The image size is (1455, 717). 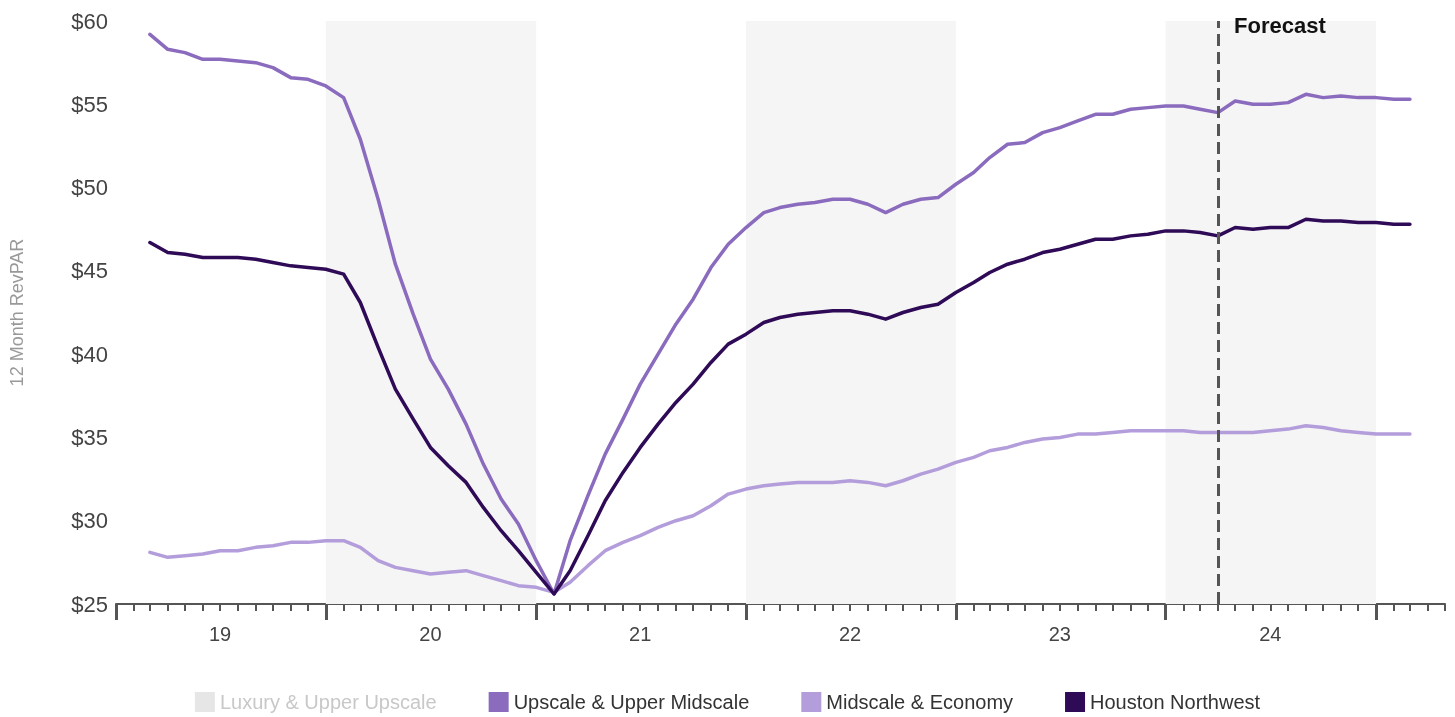 I want to click on y-tick-label: $25, so click(x=89, y=604).